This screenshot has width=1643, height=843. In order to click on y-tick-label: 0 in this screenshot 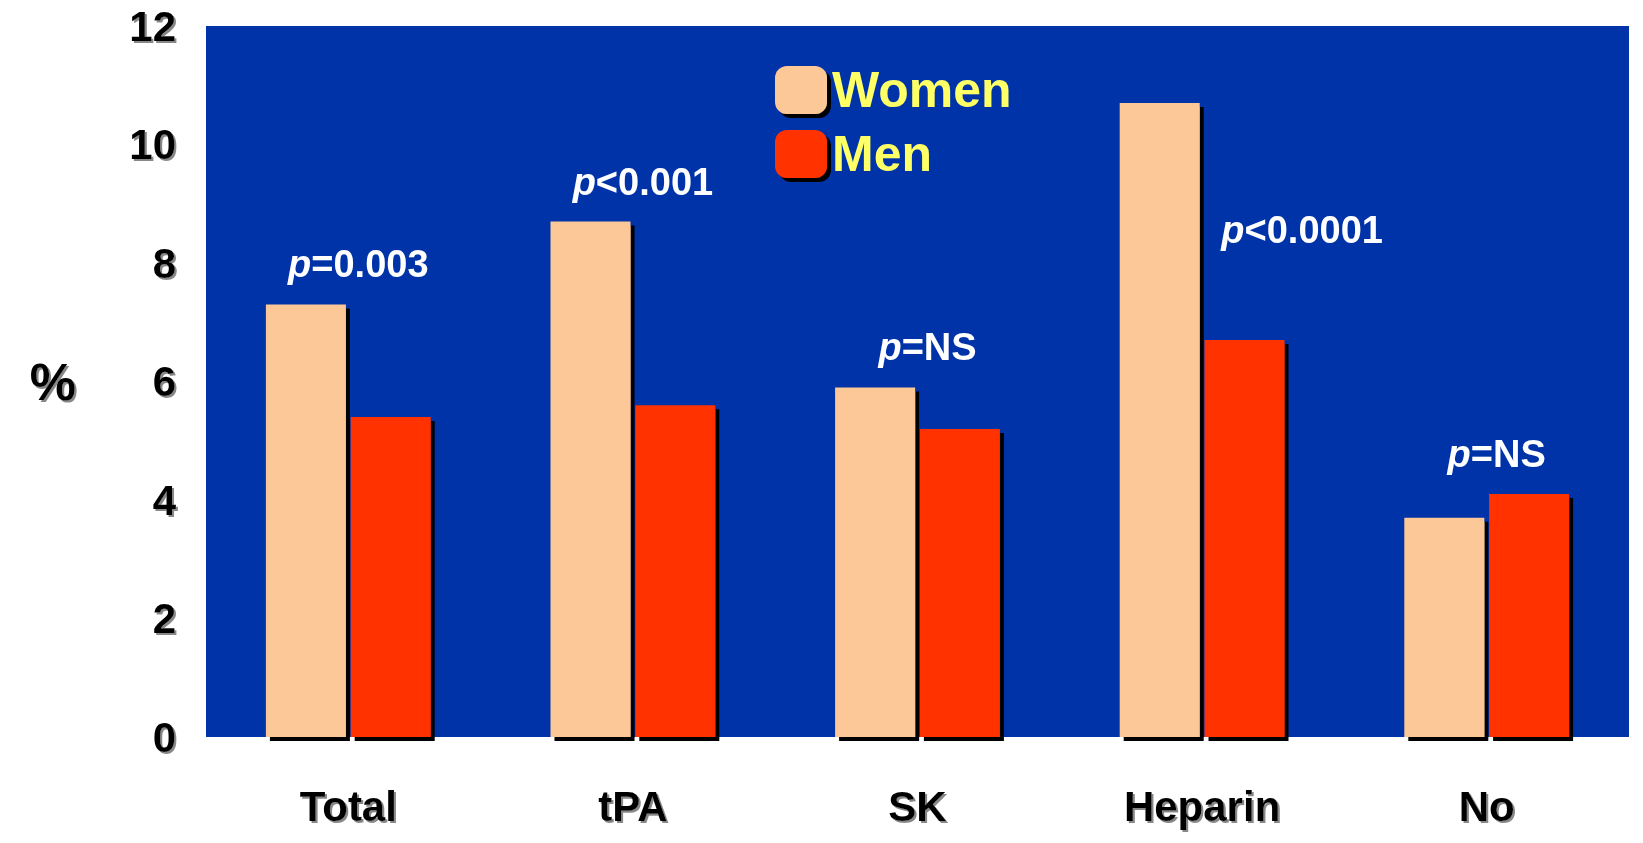, I will do `click(164, 737)`.